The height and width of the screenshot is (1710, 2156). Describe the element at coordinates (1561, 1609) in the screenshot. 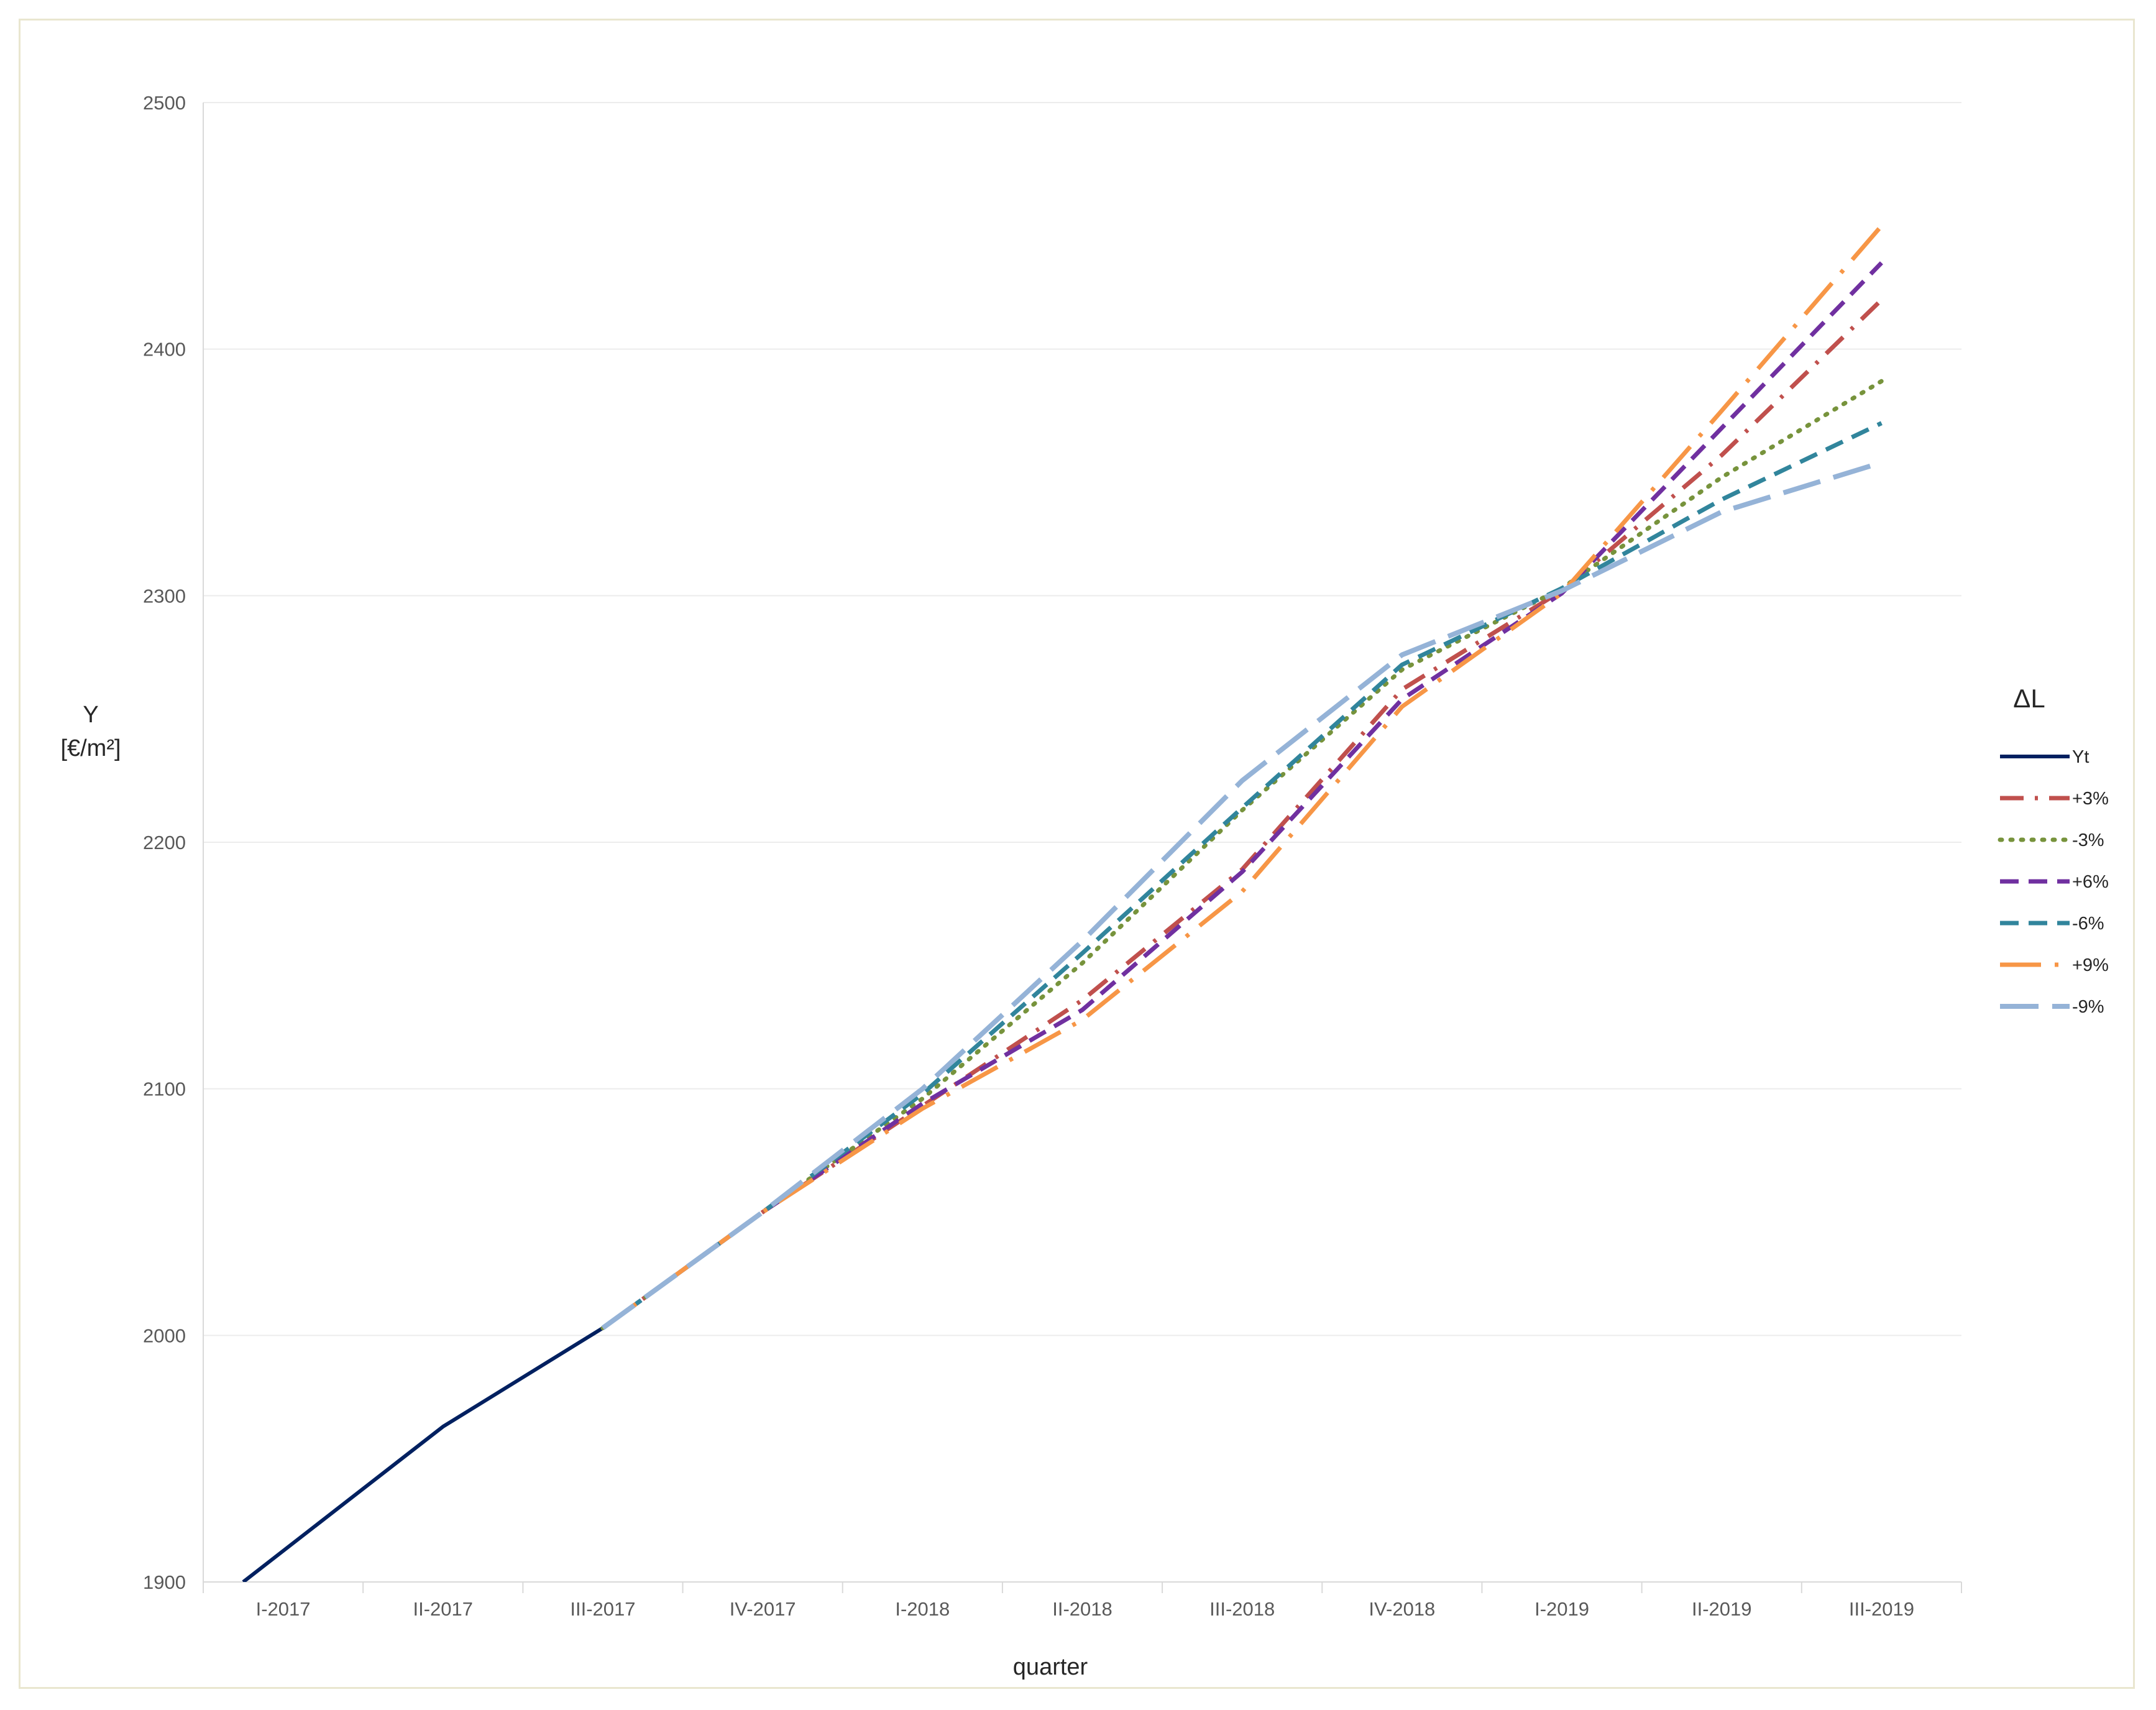

I see `x-tick-label: I-2019` at that location.